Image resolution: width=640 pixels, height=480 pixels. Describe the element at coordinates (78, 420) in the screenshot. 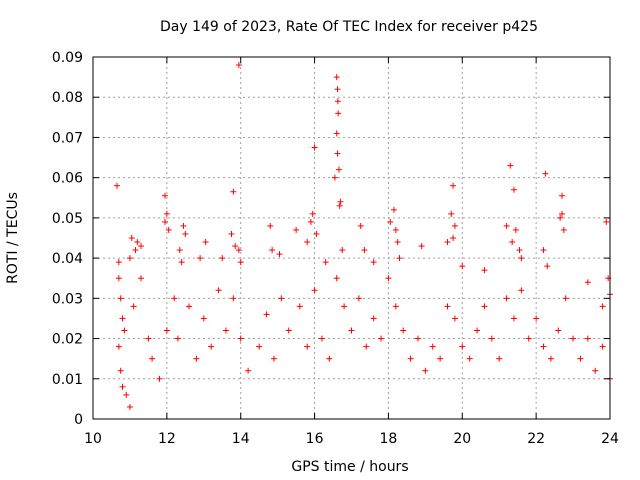

I see `y-tick-label: 0` at that location.